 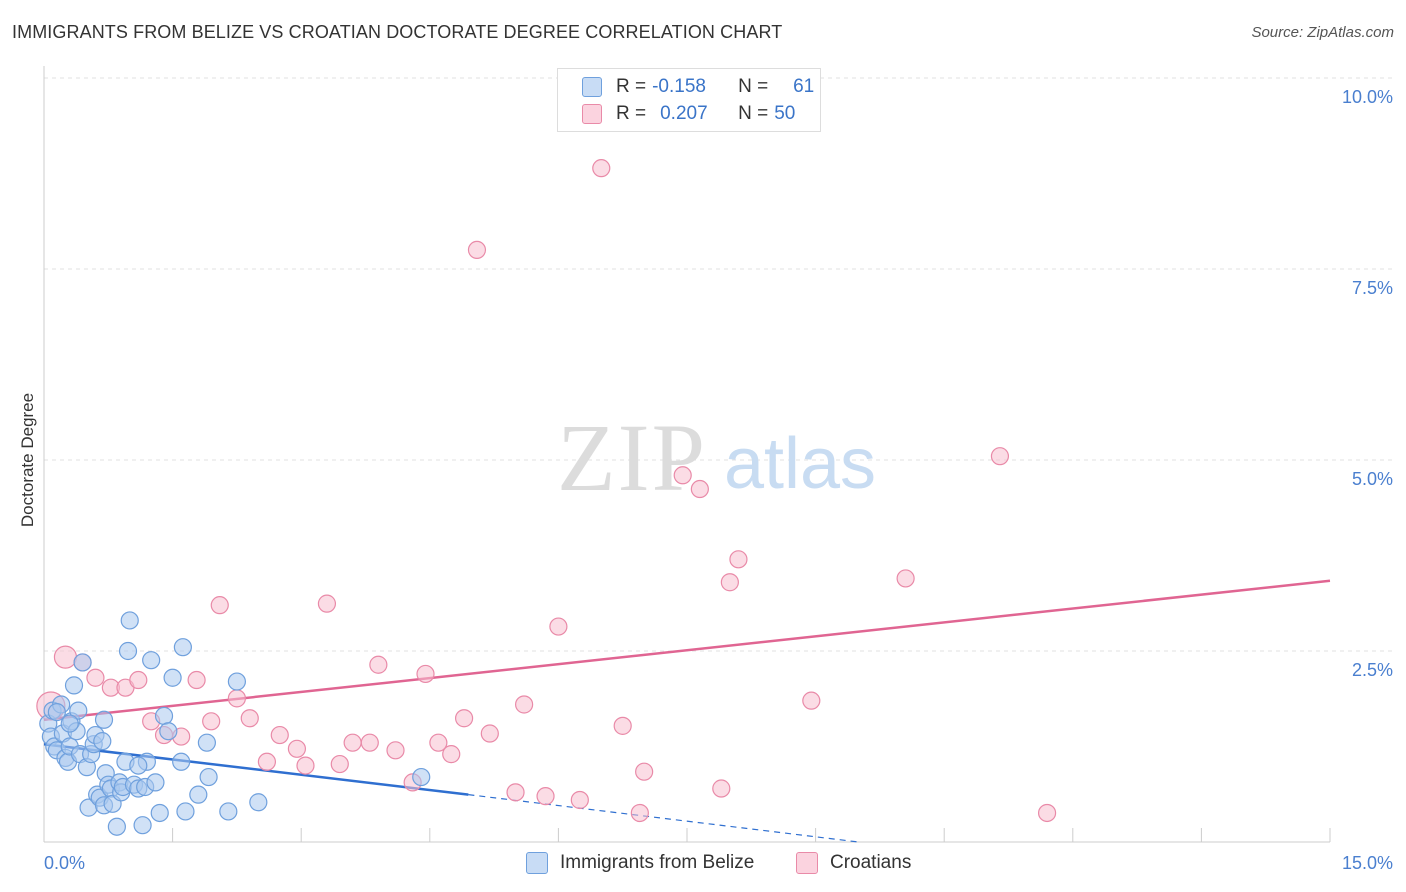 I want to click on legend-label-belize: Immigrants from Belize, so click(x=657, y=862).